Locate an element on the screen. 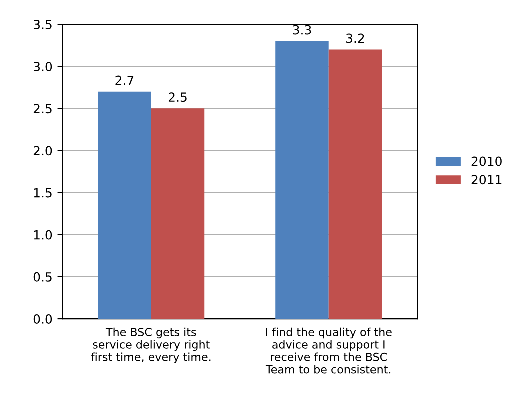 This screenshot has width=522, height=409. legend-label: 2010 is located at coordinates (487, 161).